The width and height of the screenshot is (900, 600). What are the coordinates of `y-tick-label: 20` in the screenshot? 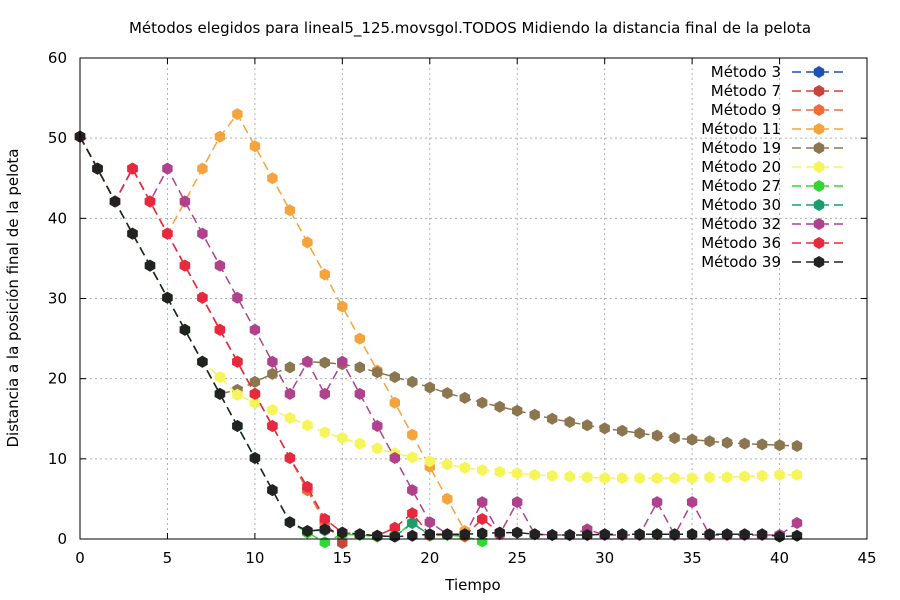 It's located at (57, 379).